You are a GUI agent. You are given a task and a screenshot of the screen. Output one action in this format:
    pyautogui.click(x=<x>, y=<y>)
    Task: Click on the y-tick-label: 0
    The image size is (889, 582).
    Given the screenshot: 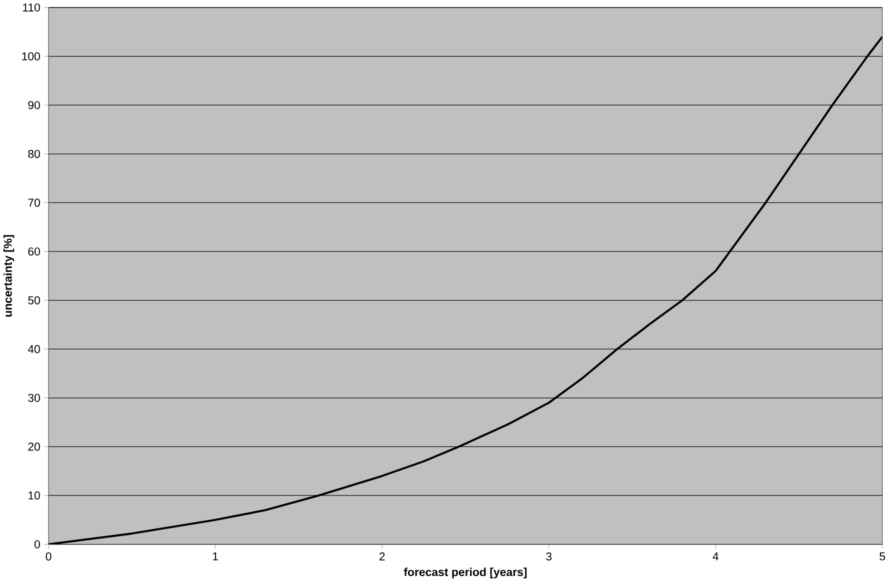 What is the action you would take?
    pyautogui.click(x=37, y=544)
    